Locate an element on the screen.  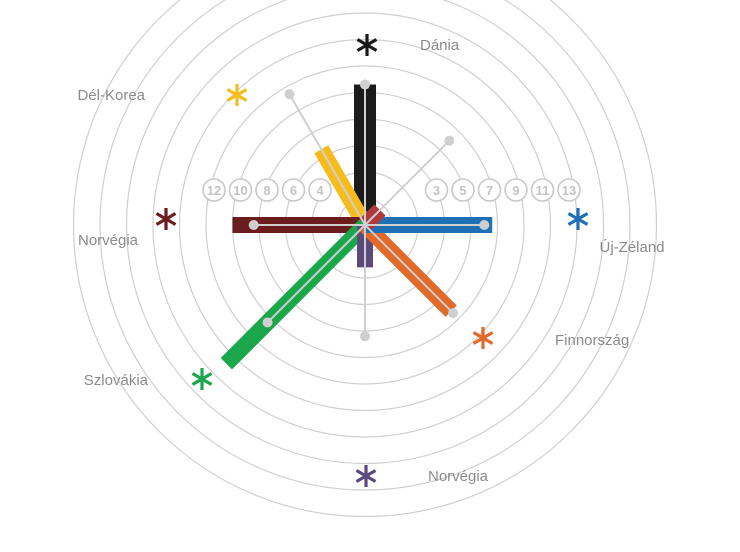
ring-label-text: 6 is located at coordinates (293, 190).